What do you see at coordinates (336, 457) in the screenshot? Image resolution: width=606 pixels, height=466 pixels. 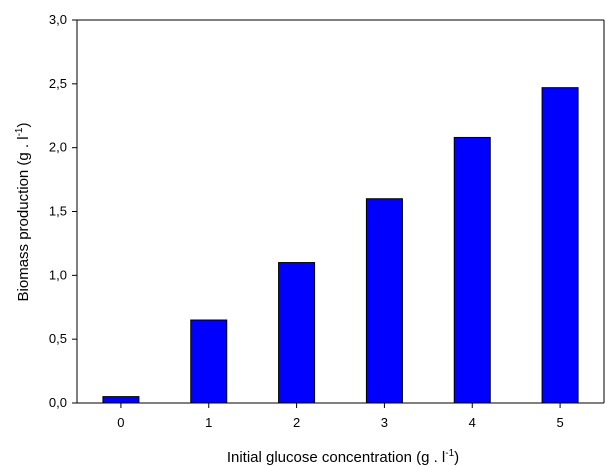 I see `x-axis-title-main: Initial glucose concentration (g . l` at bounding box center [336, 457].